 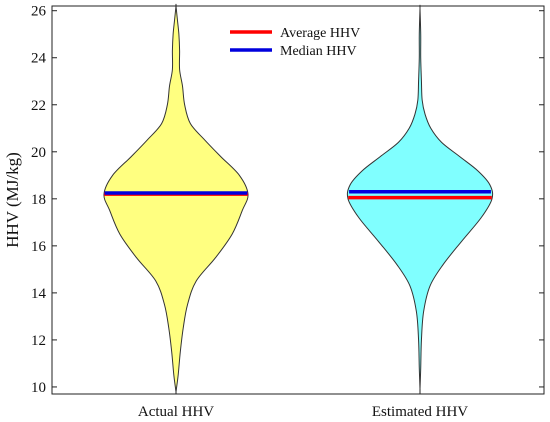 What do you see at coordinates (38, 388) in the screenshot?
I see `y-tick-label: 10` at bounding box center [38, 388].